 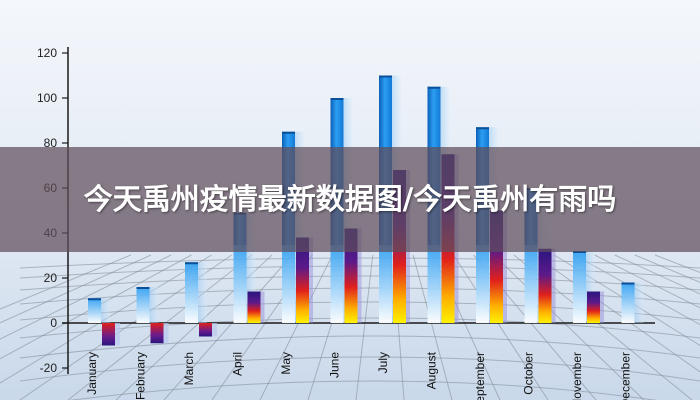 I want to click on x-tick-label: May, so click(x=286, y=363).